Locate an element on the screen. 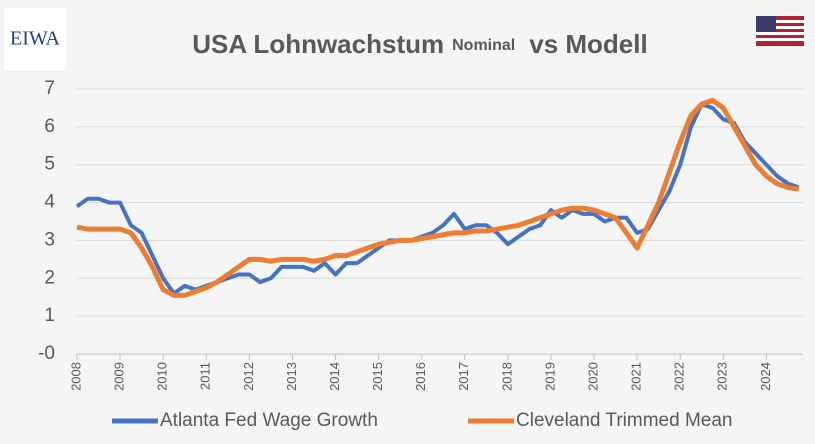 This screenshot has width=815, height=444. x-tick-label: 2022 is located at coordinates (679, 376).